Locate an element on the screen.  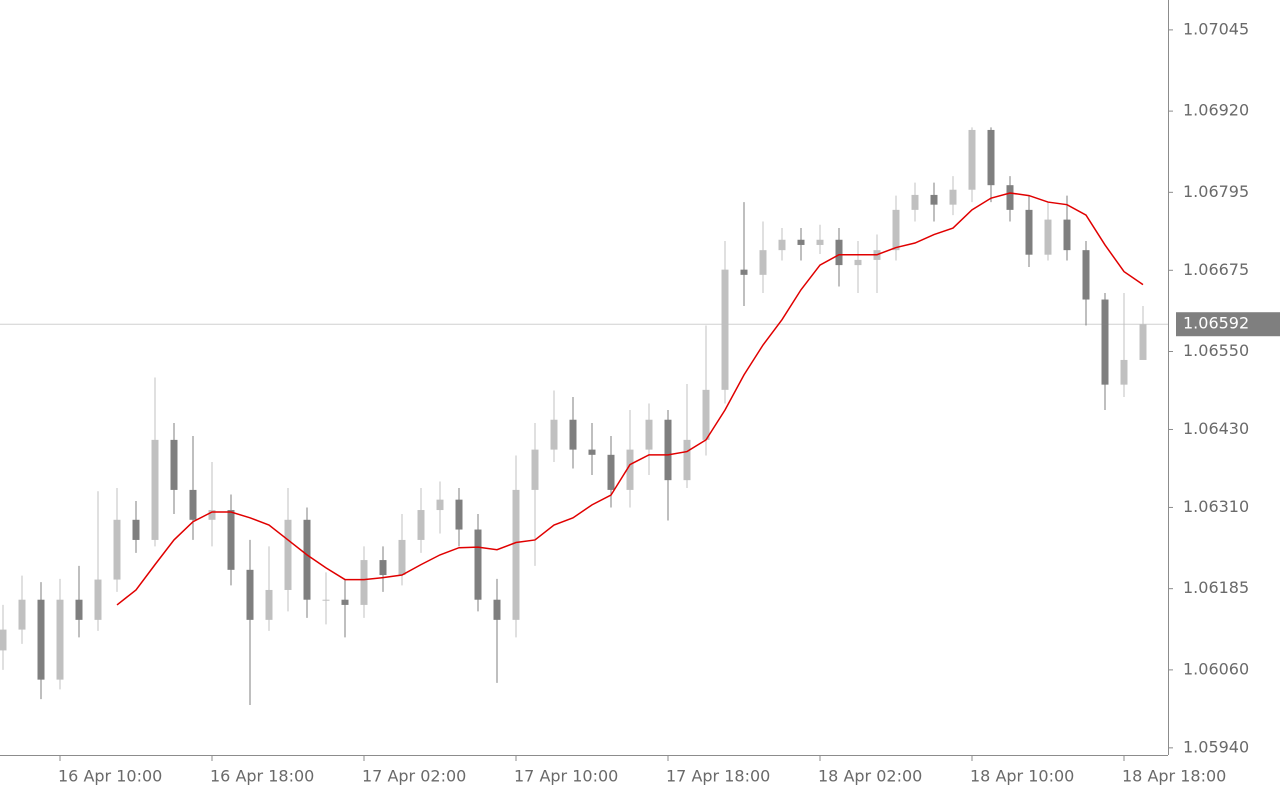
y-tick-label: 1.06920 is located at coordinates (1216, 110).